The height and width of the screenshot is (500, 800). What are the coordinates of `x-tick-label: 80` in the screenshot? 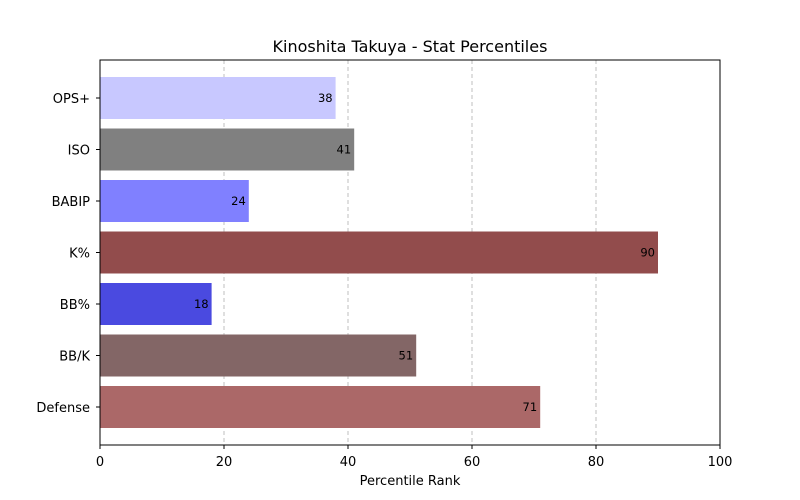 It's located at (596, 462).